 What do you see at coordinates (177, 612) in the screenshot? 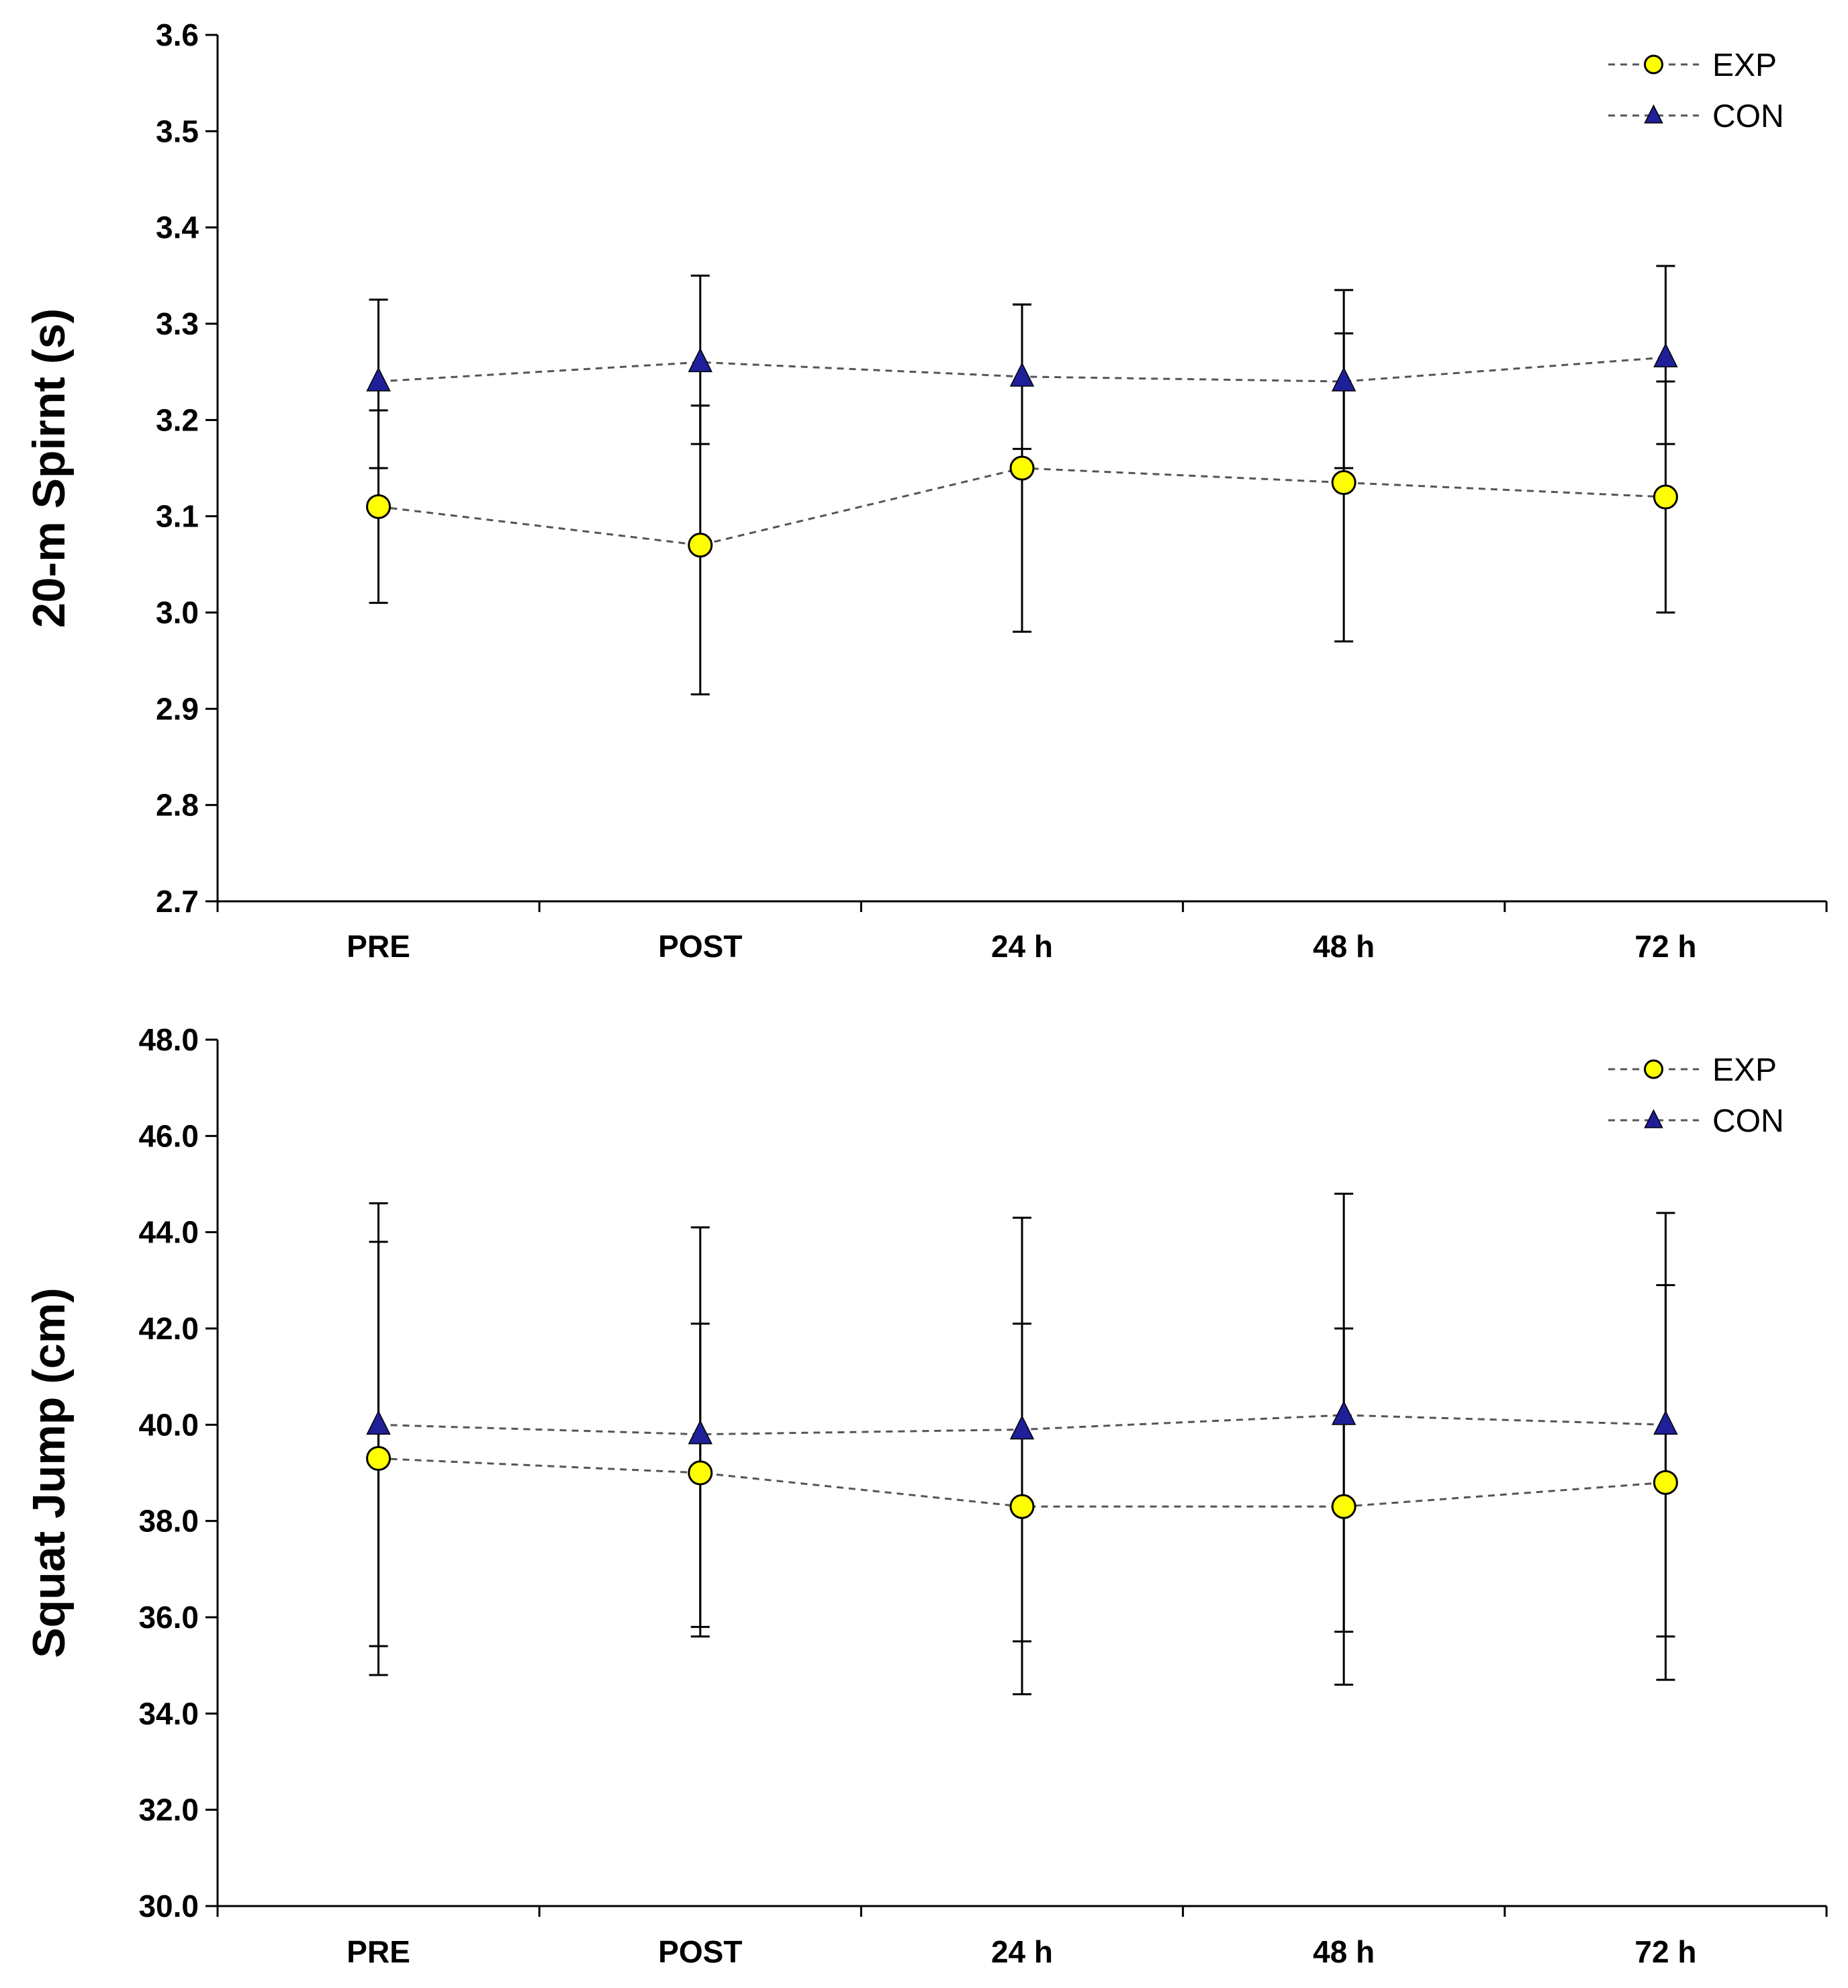
I see `y-tick-label: 3.0` at bounding box center [177, 612].